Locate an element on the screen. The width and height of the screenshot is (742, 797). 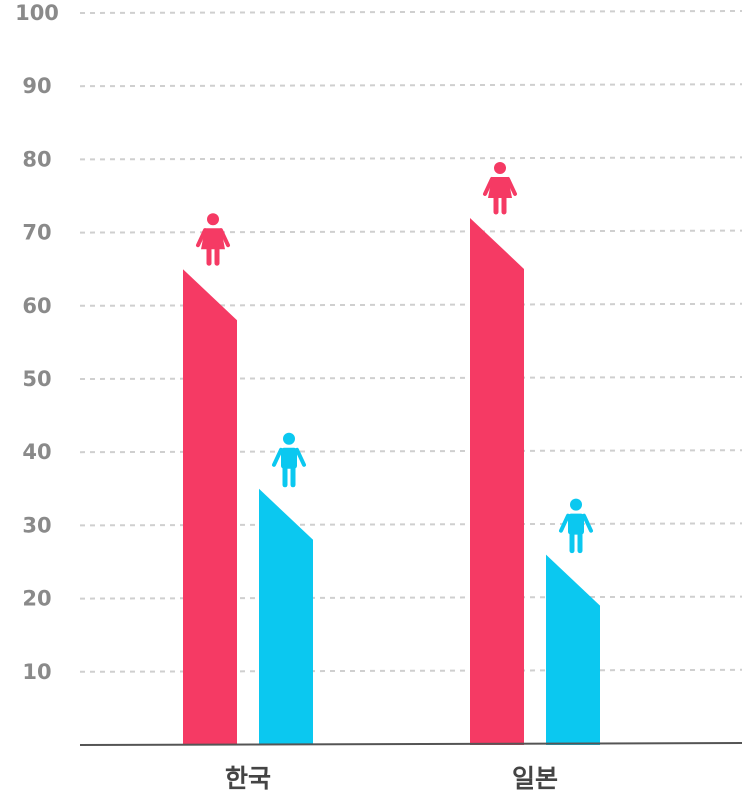
y-tick-label-20: 20 is located at coordinates (36, 599).